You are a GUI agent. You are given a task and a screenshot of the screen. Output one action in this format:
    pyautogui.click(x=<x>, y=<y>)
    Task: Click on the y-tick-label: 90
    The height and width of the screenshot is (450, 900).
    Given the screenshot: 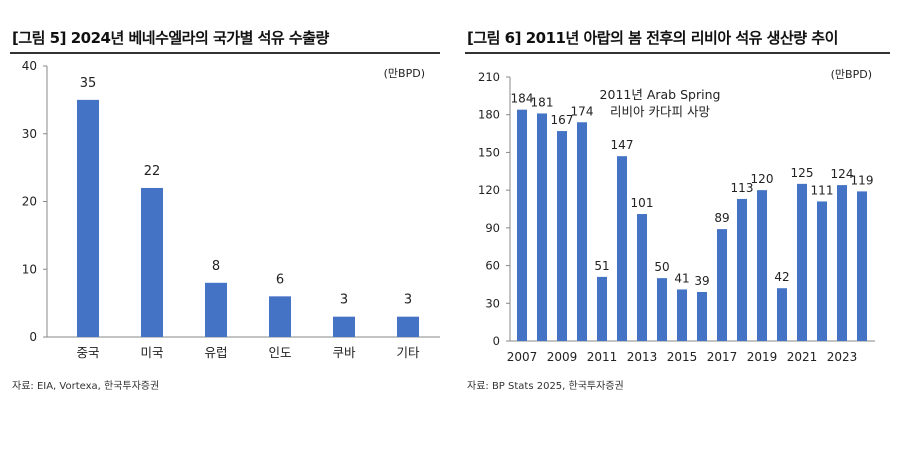 What is the action you would take?
    pyautogui.click(x=492, y=228)
    